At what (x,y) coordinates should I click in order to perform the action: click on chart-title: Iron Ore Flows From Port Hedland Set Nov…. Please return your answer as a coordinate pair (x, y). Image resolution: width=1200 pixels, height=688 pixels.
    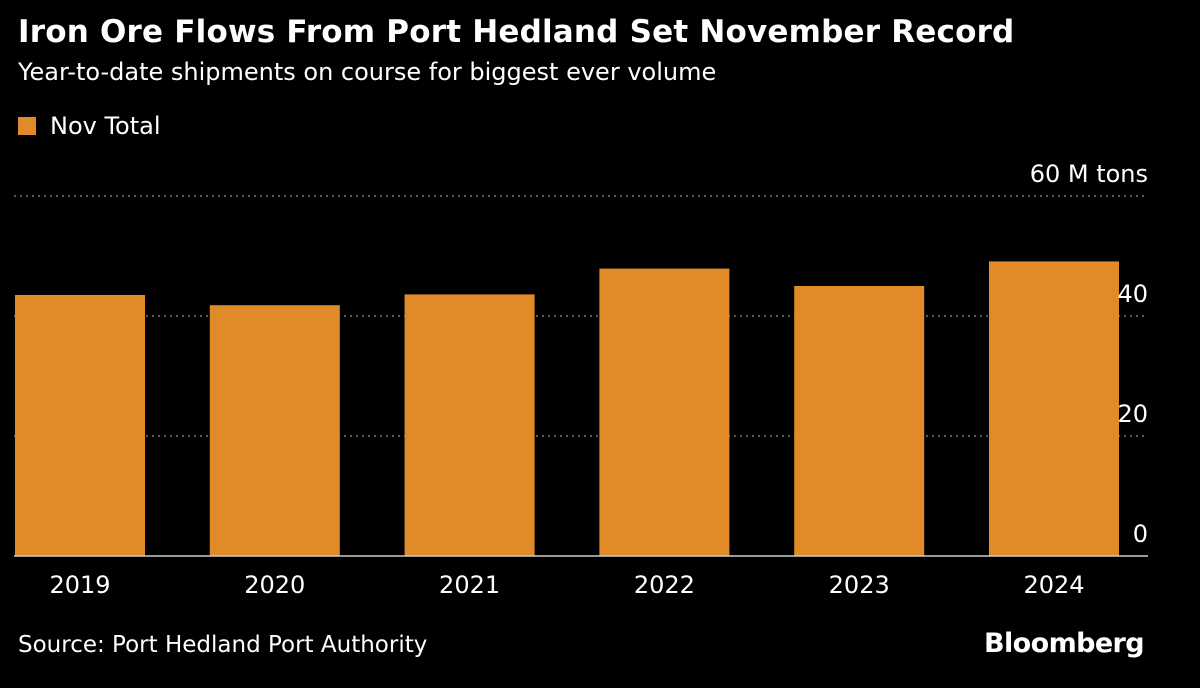
    Looking at the image, I should click on (516, 32).